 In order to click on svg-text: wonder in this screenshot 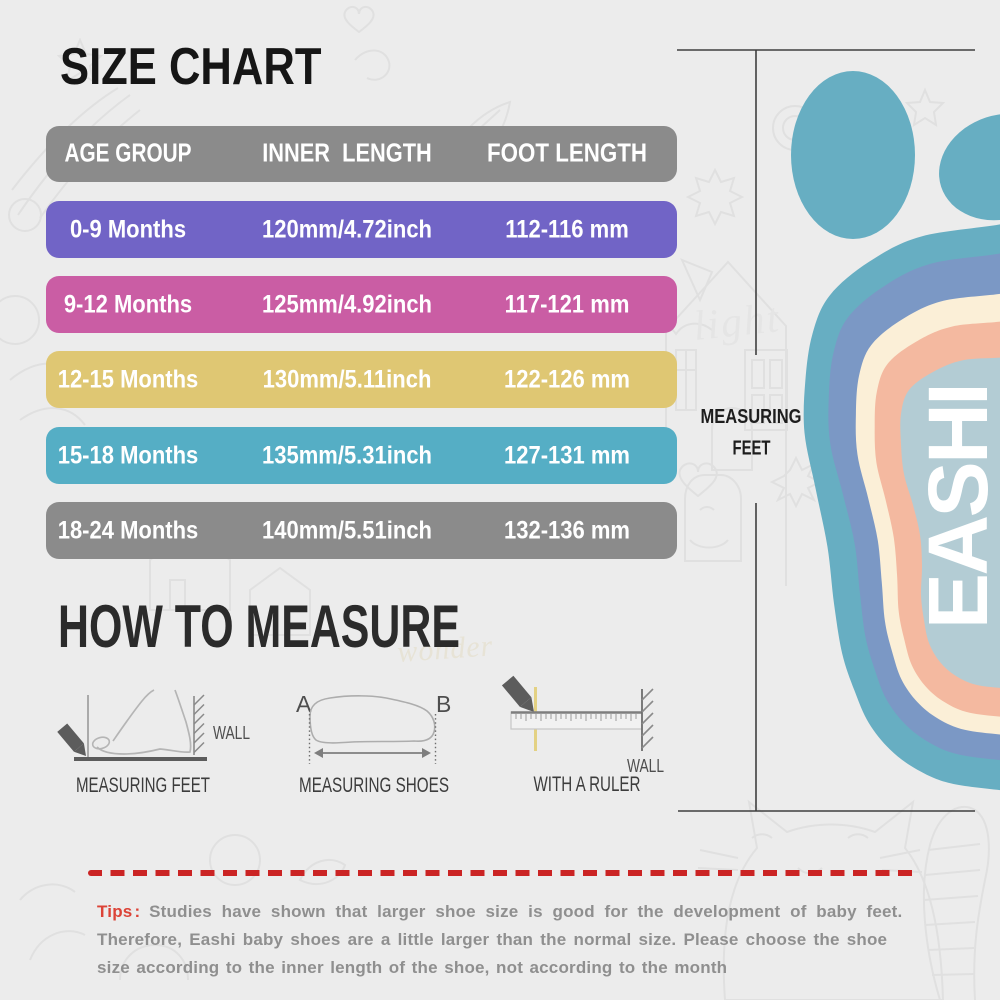, I will do `click(445, 649)`.